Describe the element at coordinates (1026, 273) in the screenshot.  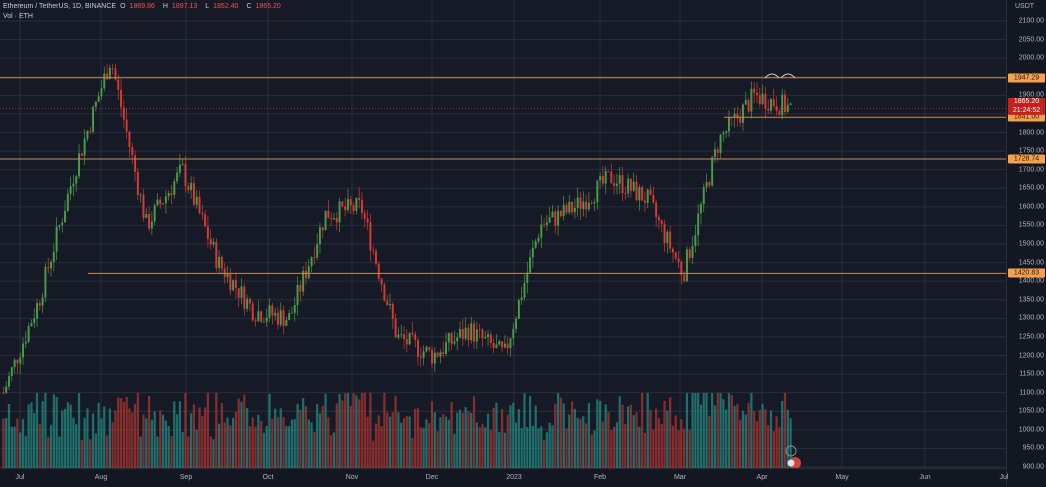
I see `level-price-tag: 1420.83` at that location.